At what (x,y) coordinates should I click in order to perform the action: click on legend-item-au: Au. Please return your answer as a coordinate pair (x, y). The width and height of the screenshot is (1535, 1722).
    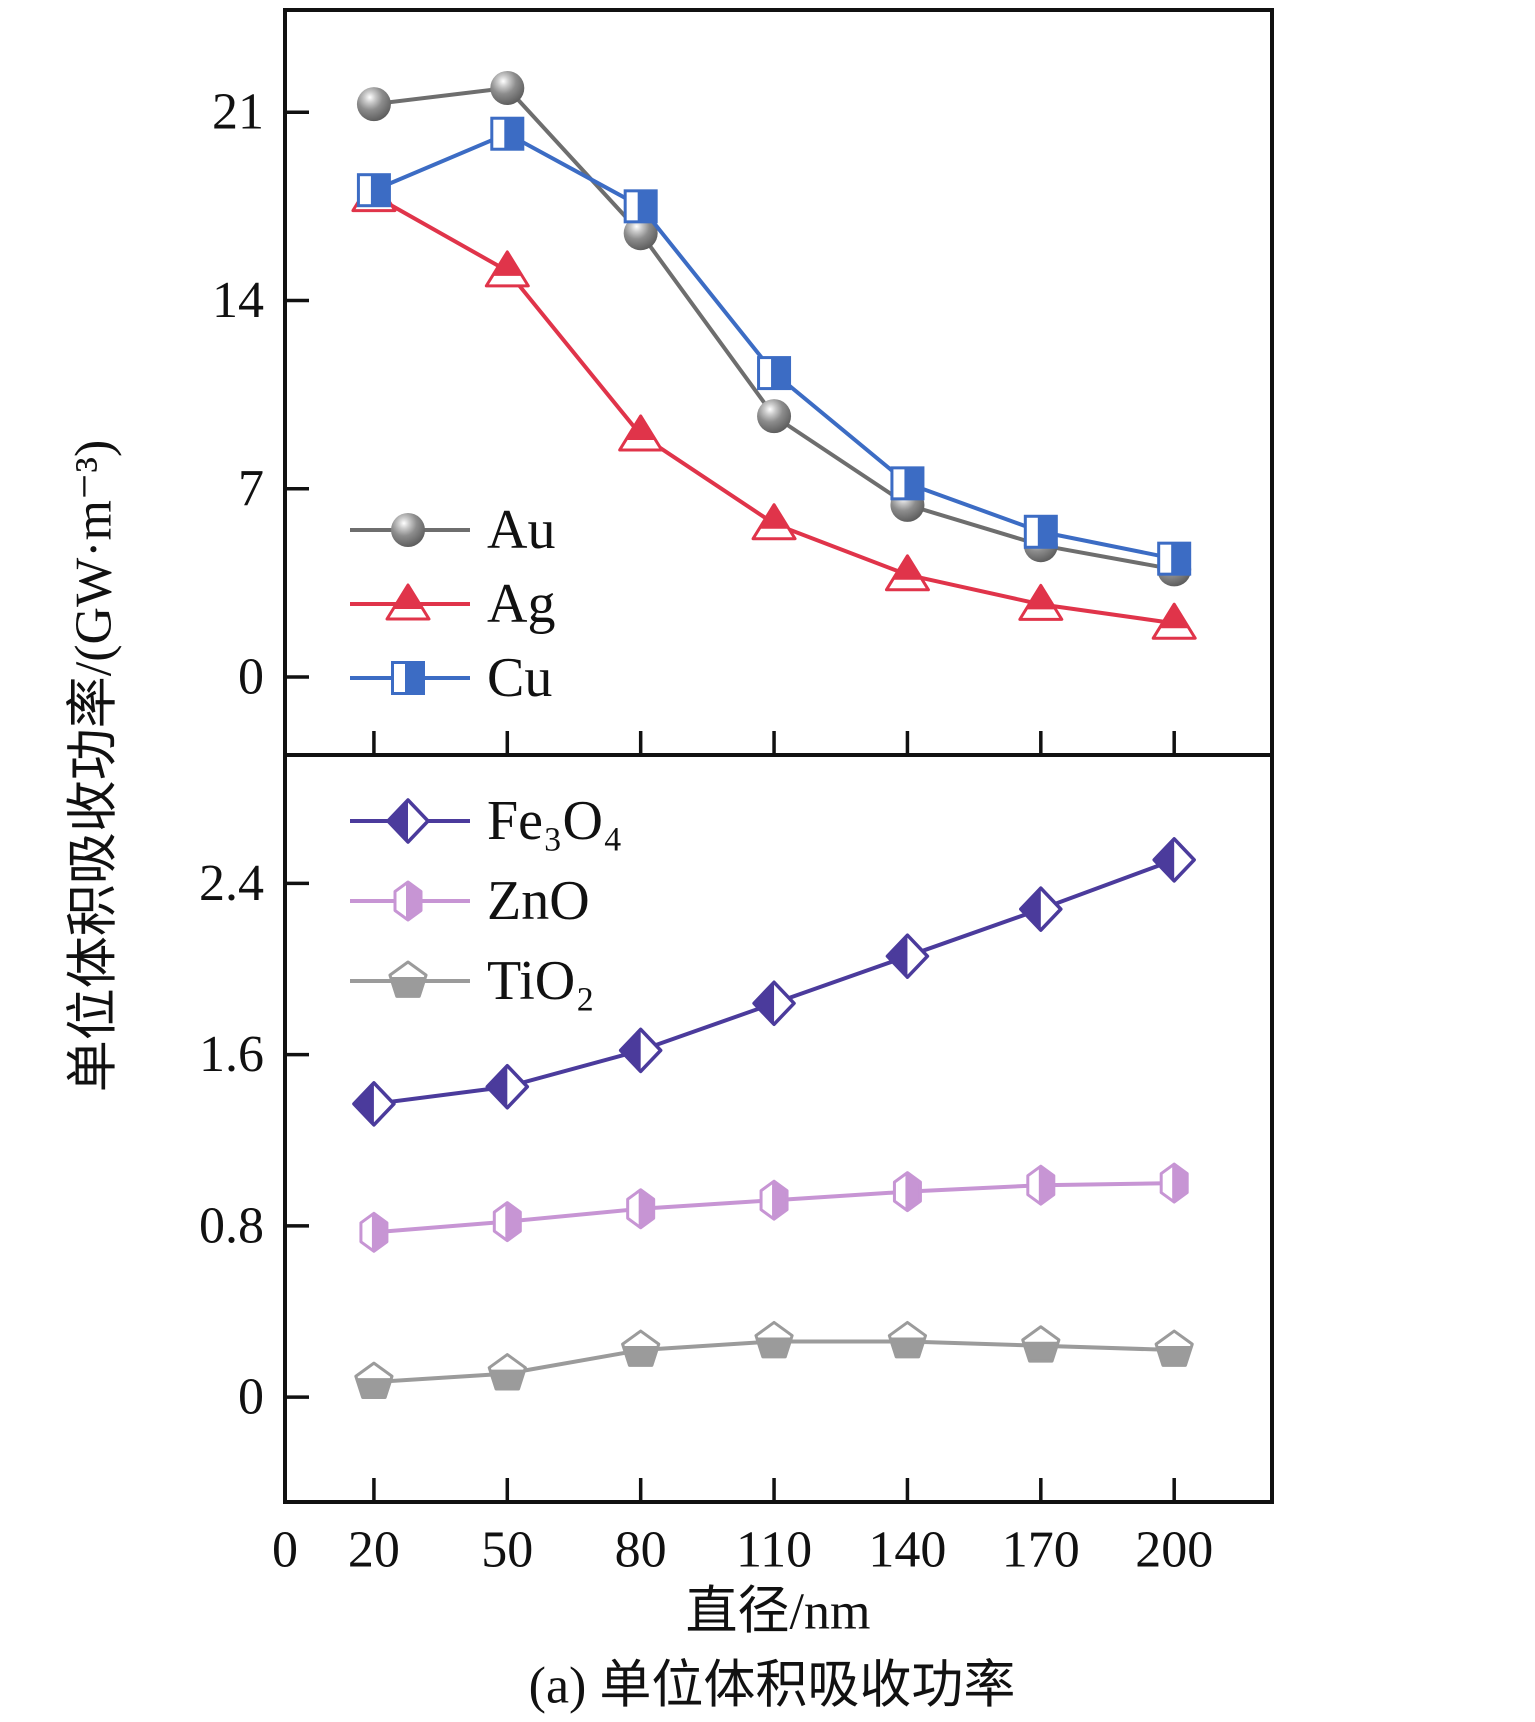
    Looking at the image, I should click on (452, 530).